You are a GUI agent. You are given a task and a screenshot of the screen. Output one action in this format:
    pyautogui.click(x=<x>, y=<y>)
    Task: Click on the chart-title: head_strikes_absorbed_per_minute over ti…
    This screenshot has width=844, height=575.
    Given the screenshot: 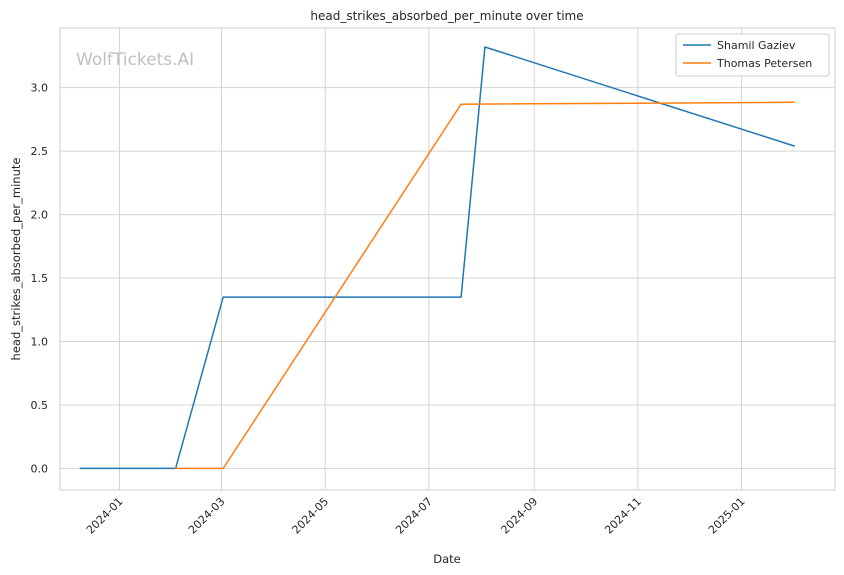 What is the action you would take?
    pyautogui.click(x=446, y=16)
    